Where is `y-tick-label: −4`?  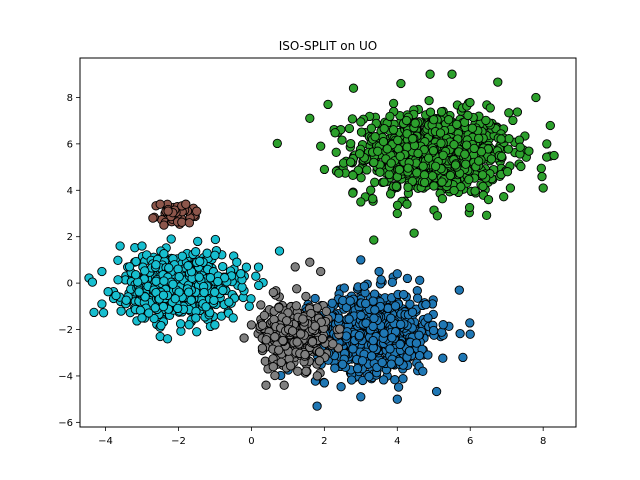
y-tick-label: −4 is located at coordinates (65, 376).